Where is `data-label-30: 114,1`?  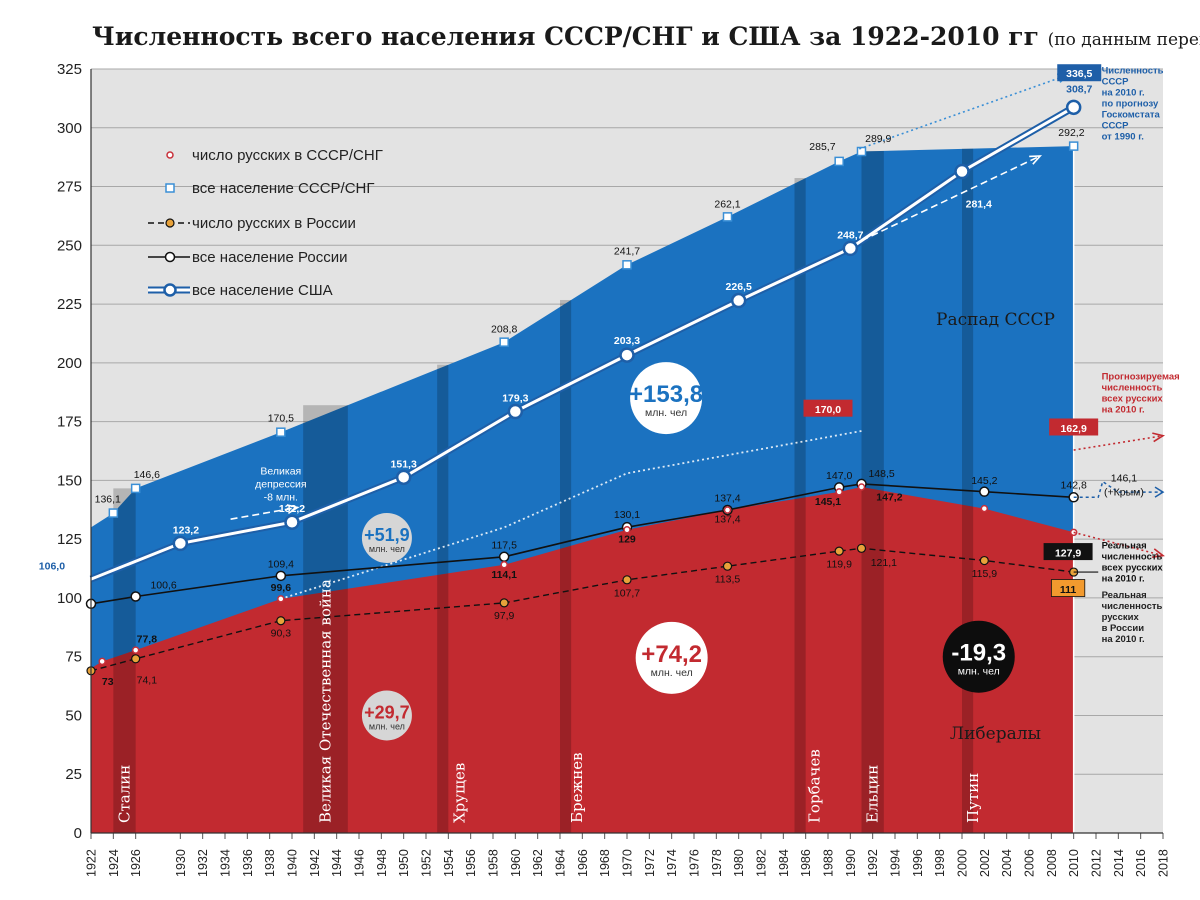 data-label-30: 114,1 is located at coordinates (504, 575).